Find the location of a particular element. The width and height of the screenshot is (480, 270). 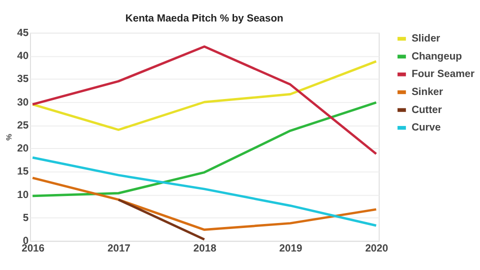

line-series is located at coordinates (204, 203).